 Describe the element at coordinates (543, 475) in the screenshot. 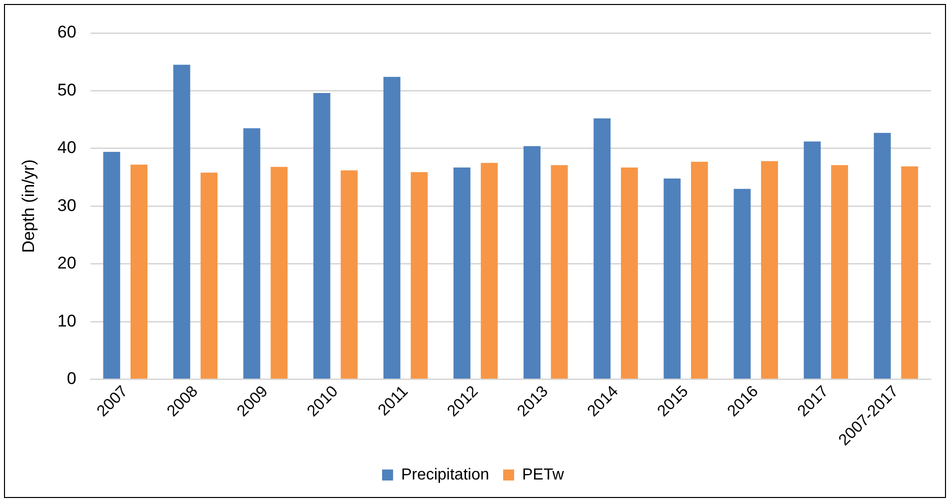

I see `legend-label: PETw` at that location.